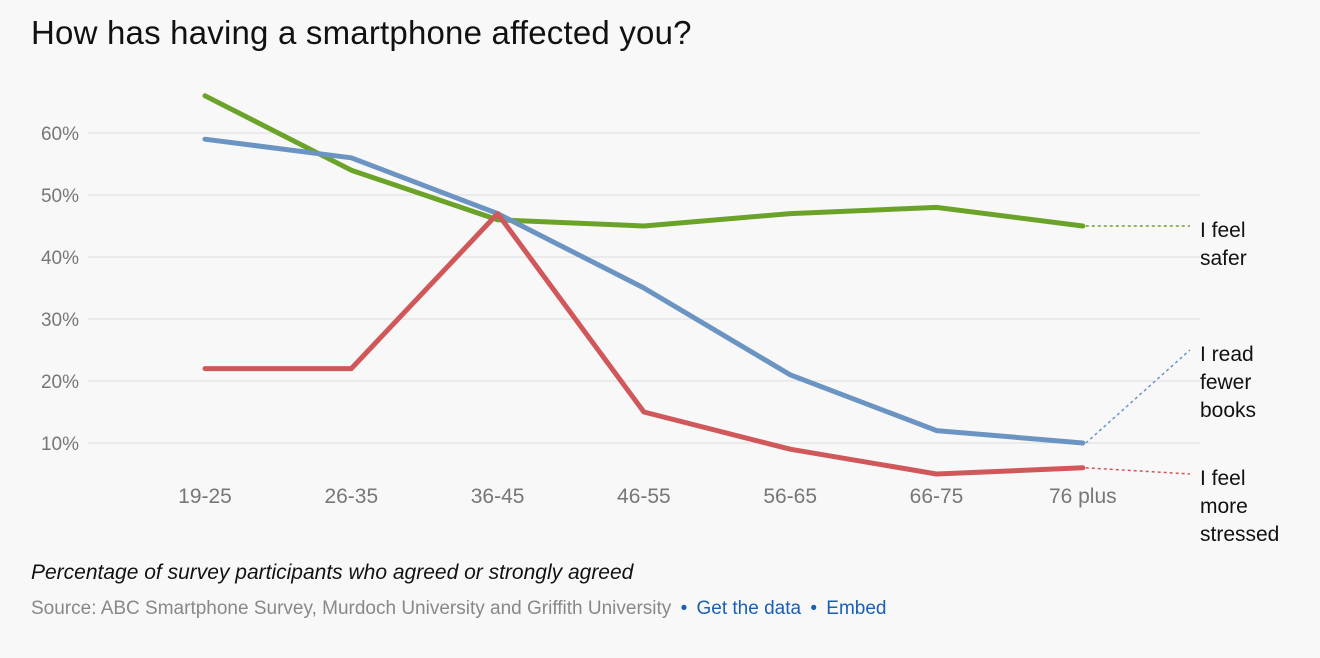 This screenshot has height=658, width=1320. What do you see at coordinates (644, 161) in the screenshot?
I see `series-line` at bounding box center [644, 161].